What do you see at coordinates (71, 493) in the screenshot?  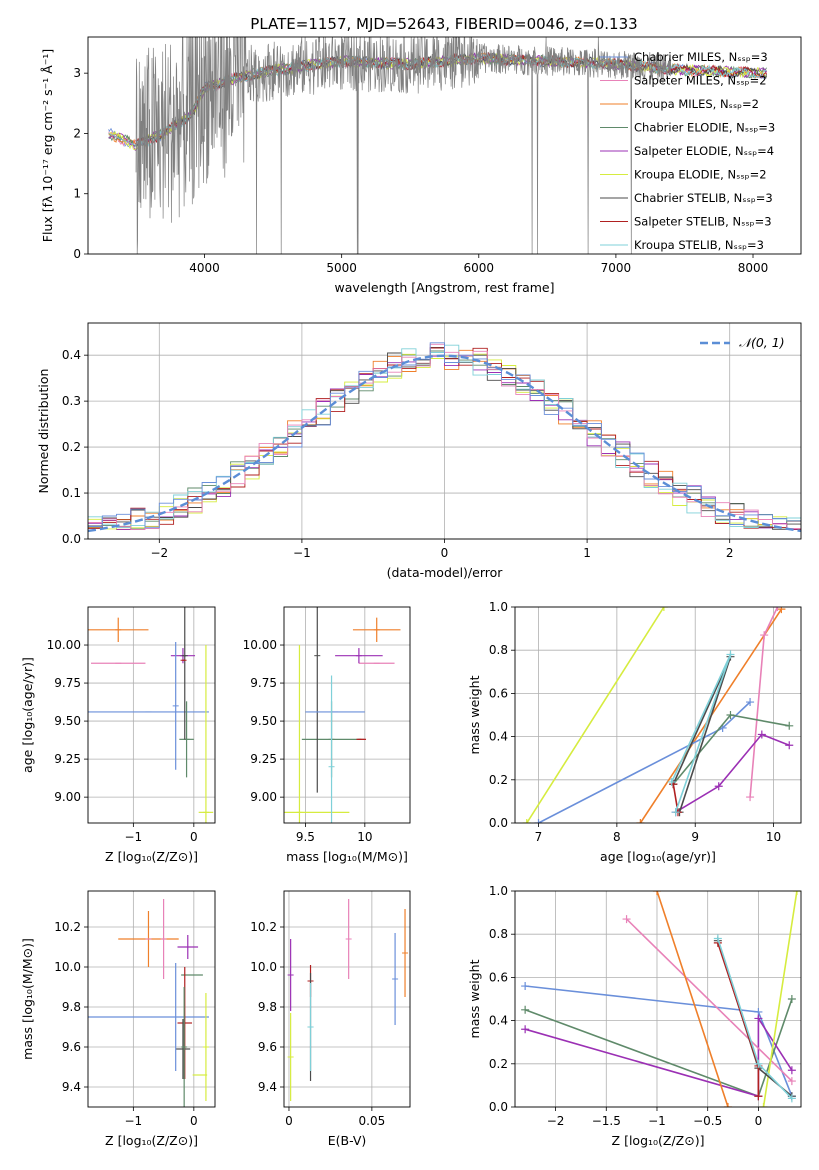 I see `y-tick-label: 0.1` at bounding box center [71, 493].